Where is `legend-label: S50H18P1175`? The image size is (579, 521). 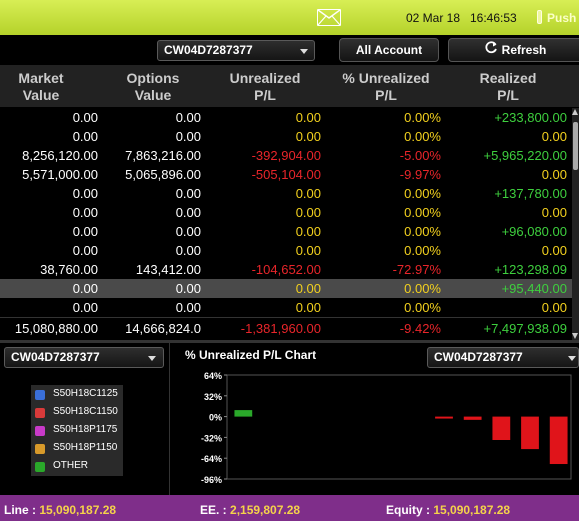 legend-label: S50H18P1175 is located at coordinates (85, 429).